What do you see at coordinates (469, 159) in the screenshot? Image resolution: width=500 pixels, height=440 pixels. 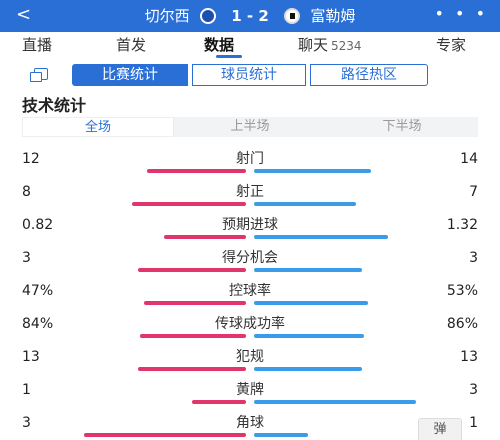 I see `away-value: 14` at bounding box center [469, 159].